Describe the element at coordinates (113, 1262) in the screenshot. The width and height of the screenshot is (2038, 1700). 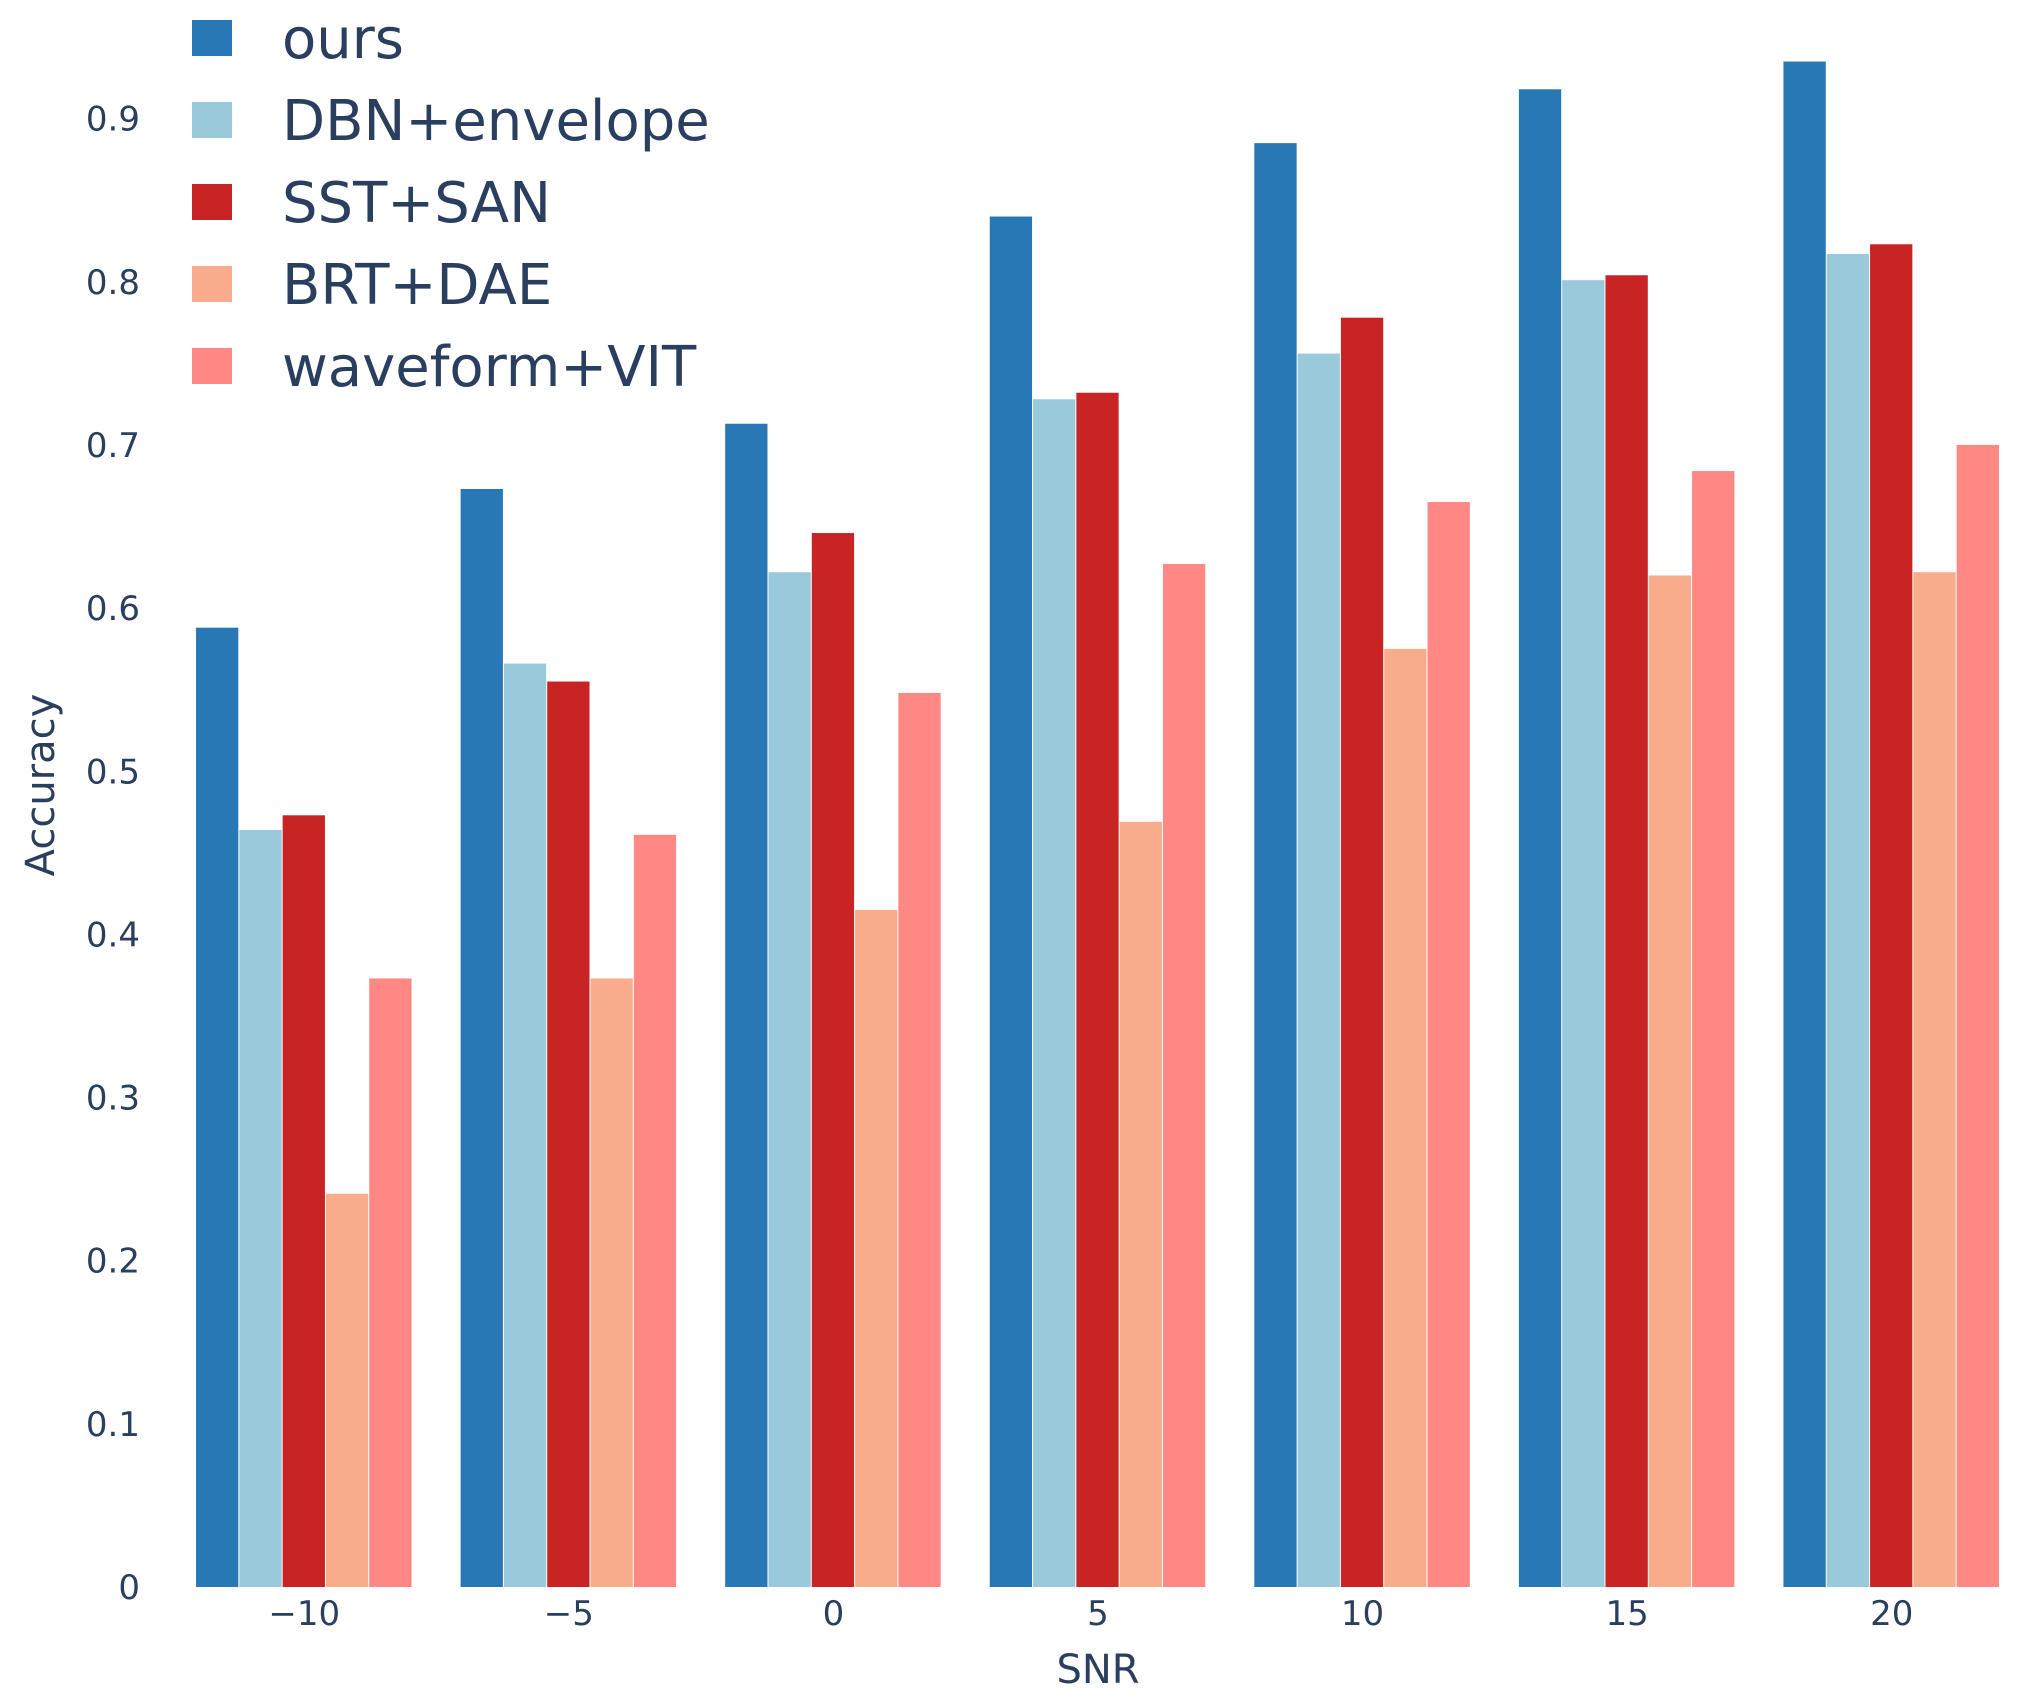
I see `y-tick-label: 0.2` at that location.